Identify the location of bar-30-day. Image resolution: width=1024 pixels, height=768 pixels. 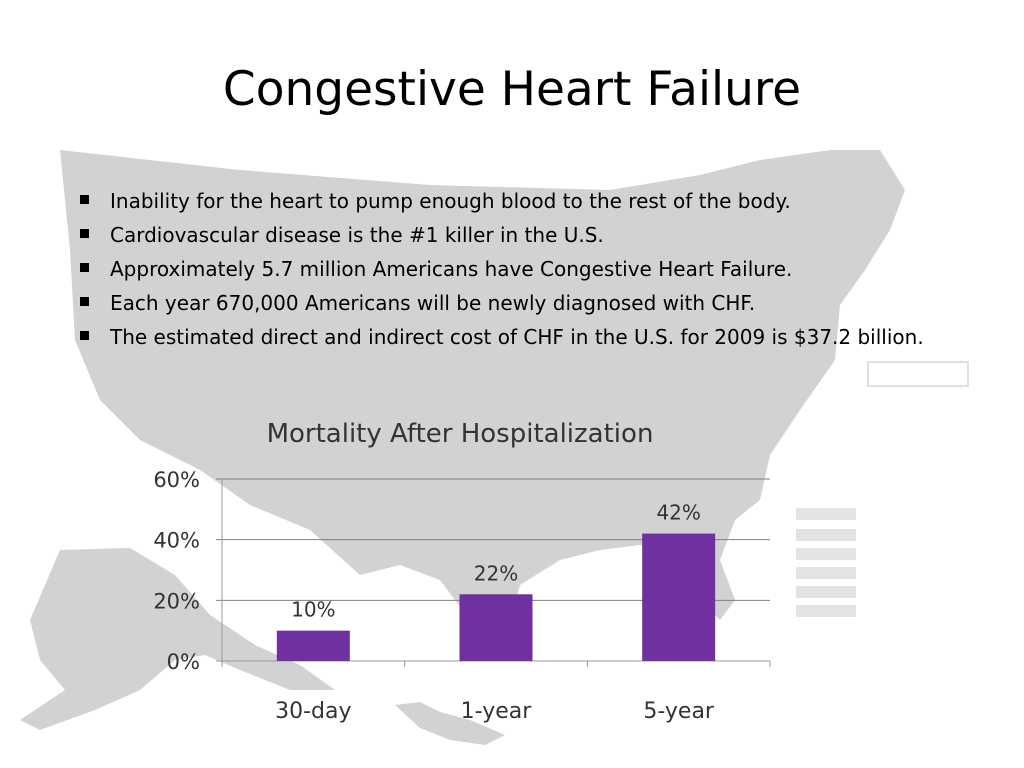
(313, 645).